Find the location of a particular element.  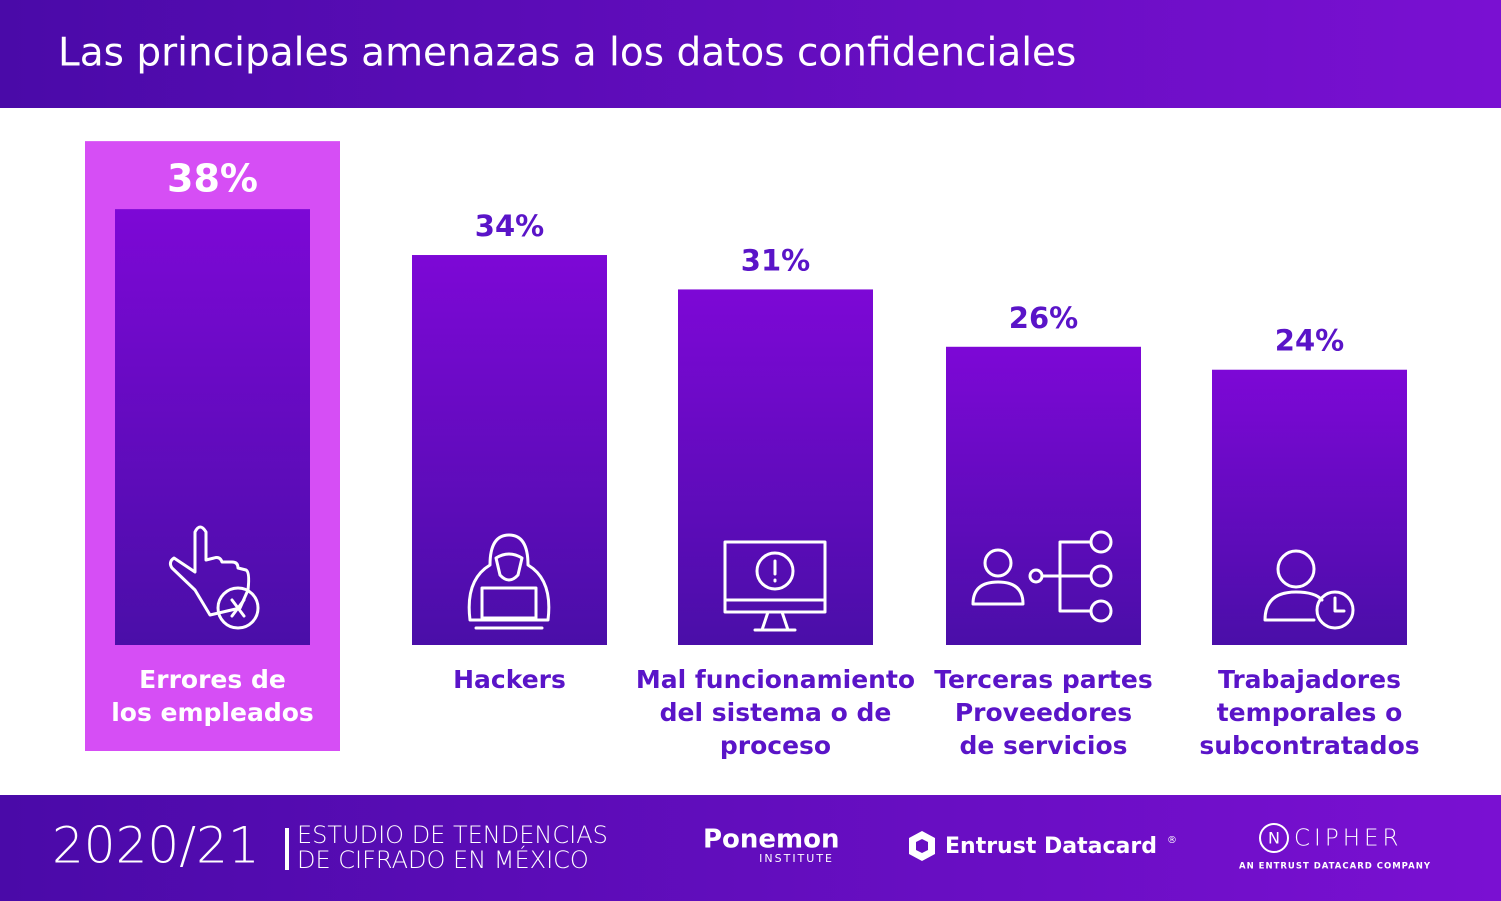

value-label: 34% is located at coordinates (509, 226).